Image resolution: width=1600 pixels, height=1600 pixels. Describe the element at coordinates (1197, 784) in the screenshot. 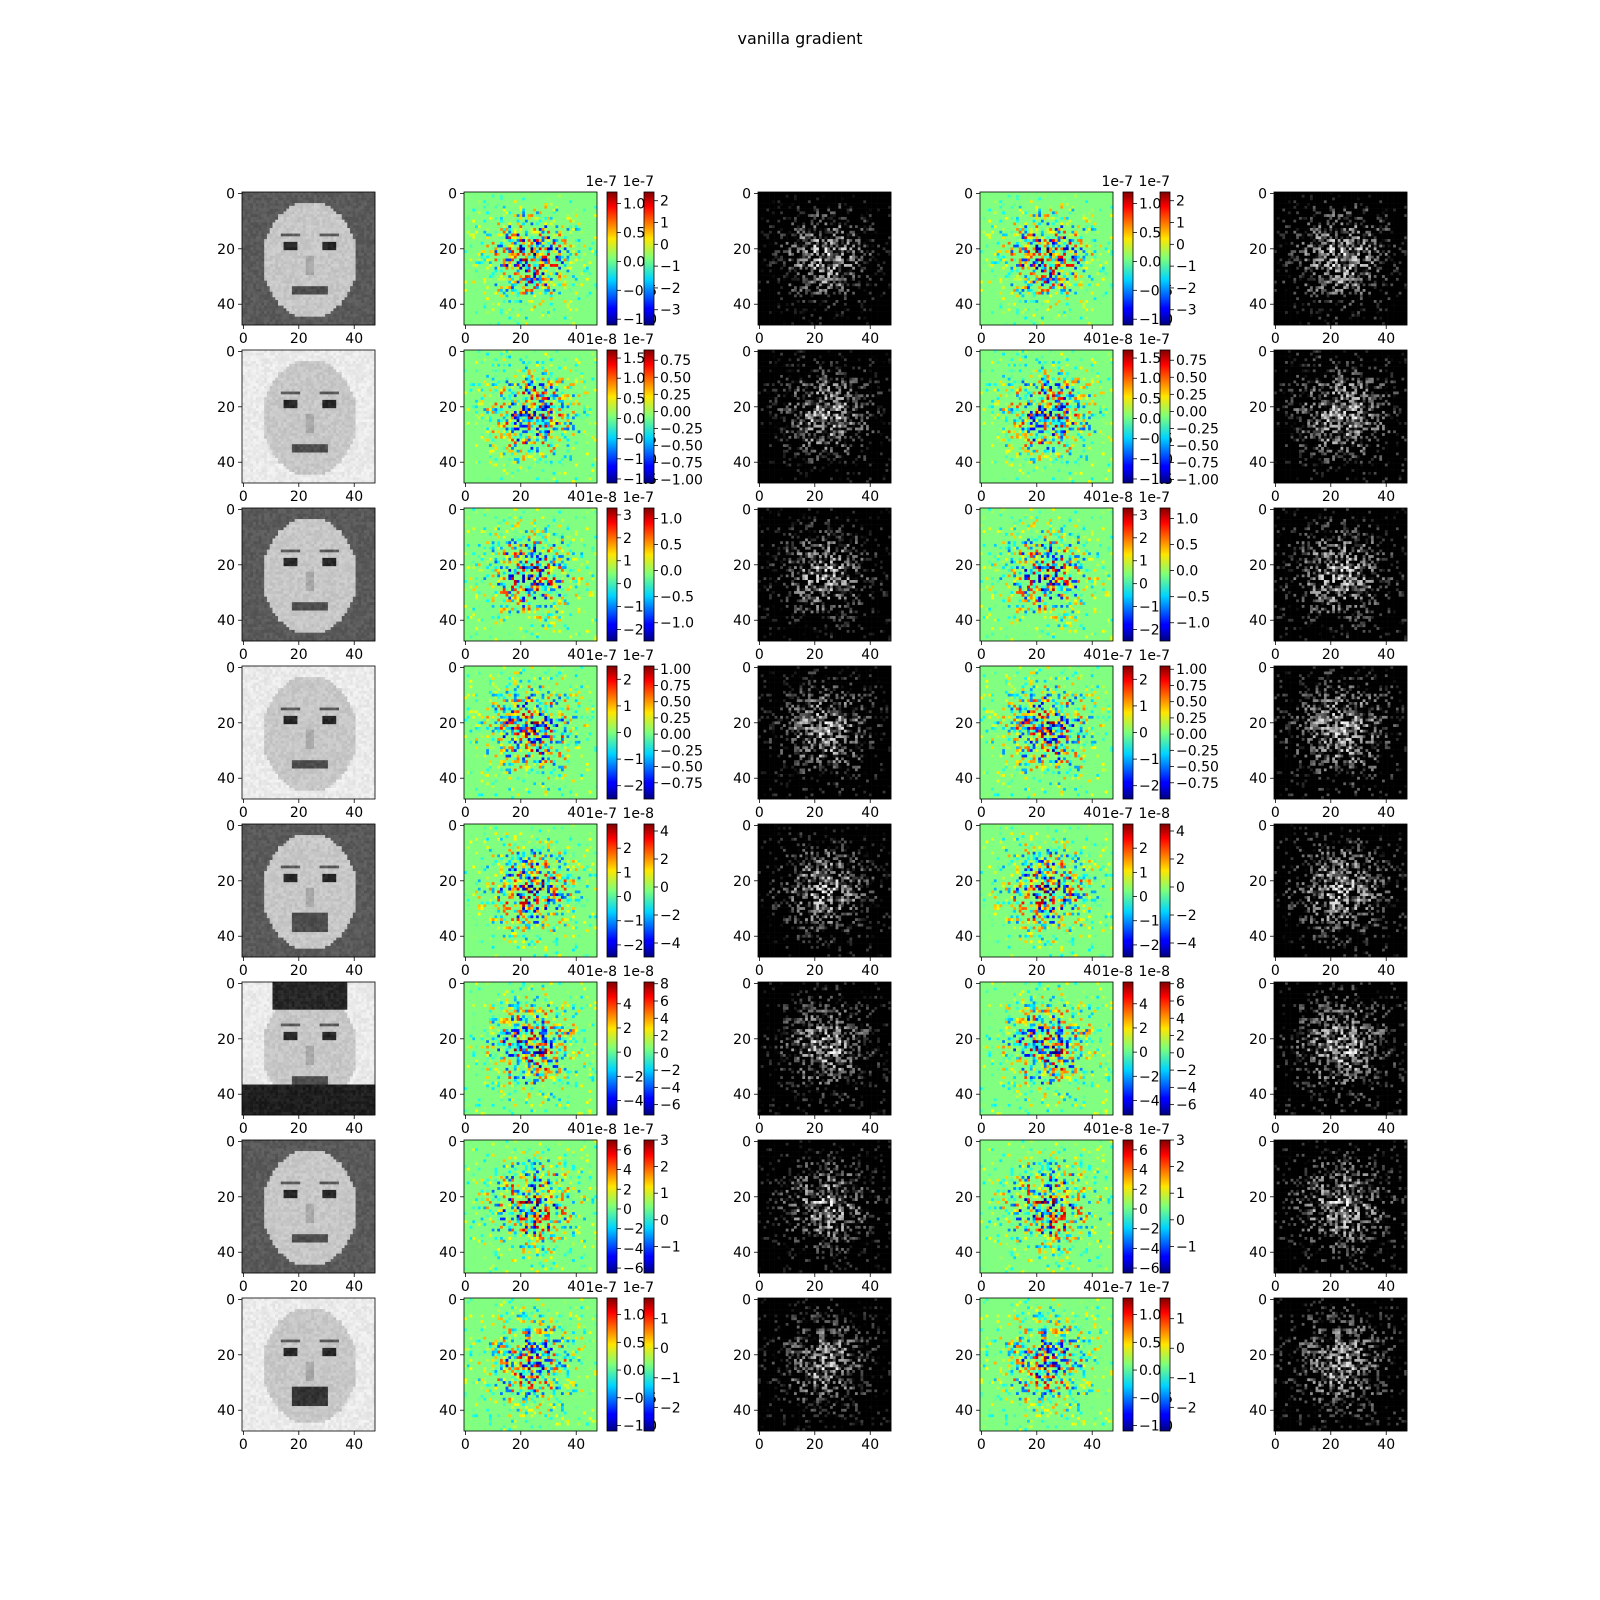

I see `colorbar-tick-label: −0.75` at that location.